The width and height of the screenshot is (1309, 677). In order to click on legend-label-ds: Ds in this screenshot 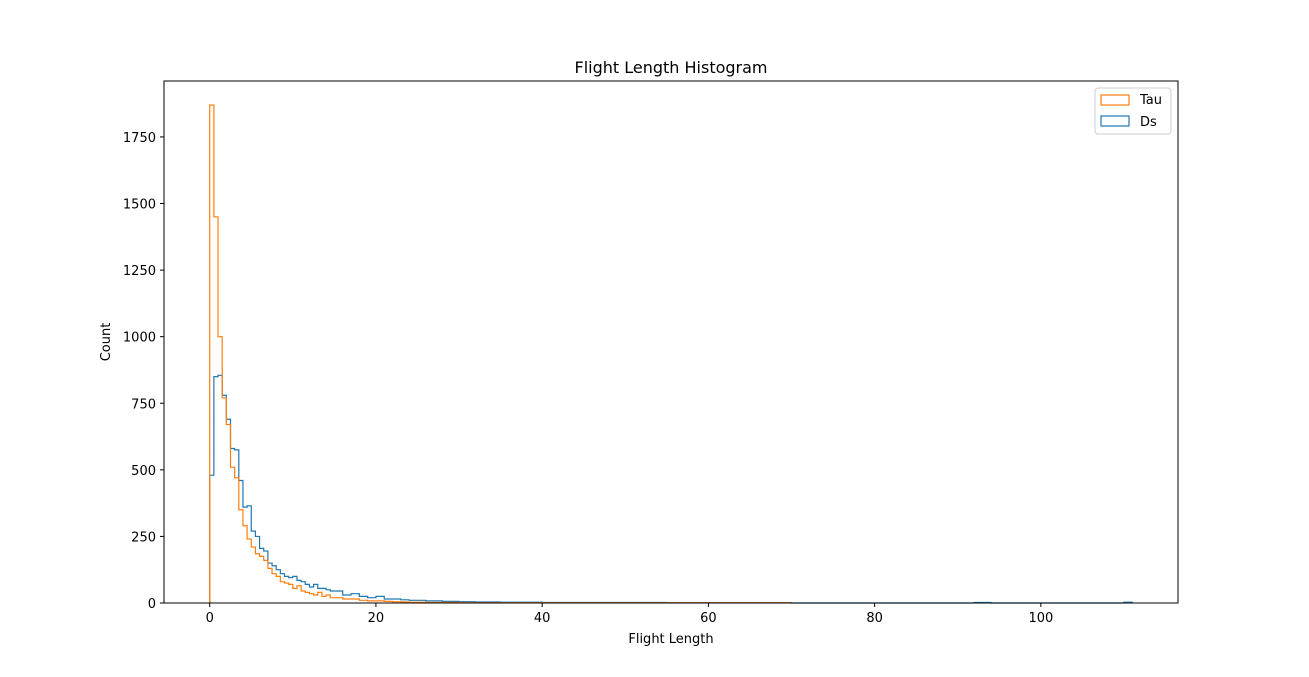, I will do `click(1148, 122)`.